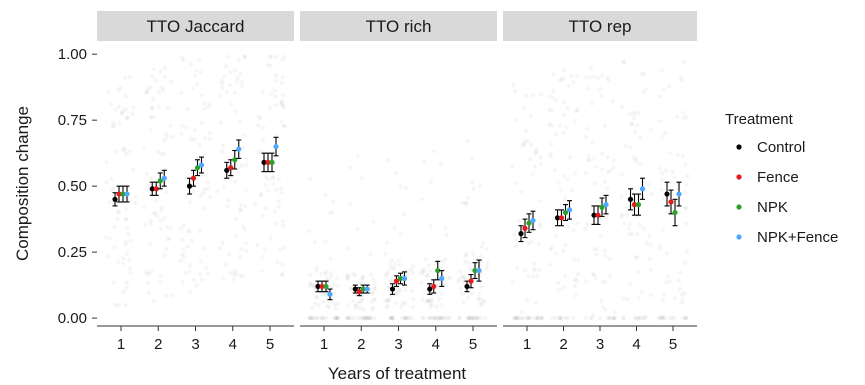 The image size is (865, 385). Describe the element at coordinates (196, 26) in the screenshot. I see `facet-strip-label: TTO Jaccard` at that location.